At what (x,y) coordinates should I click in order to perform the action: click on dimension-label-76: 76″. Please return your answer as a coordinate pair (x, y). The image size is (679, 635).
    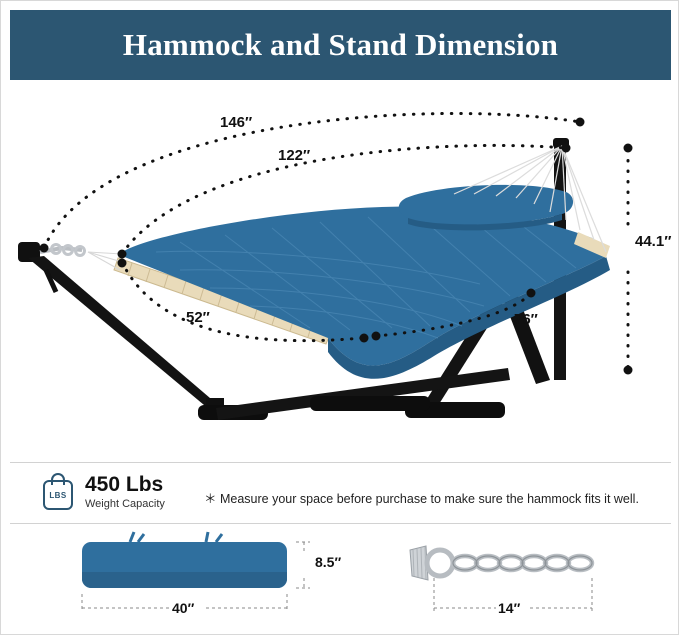
    Looking at the image, I should click on (526, 319).